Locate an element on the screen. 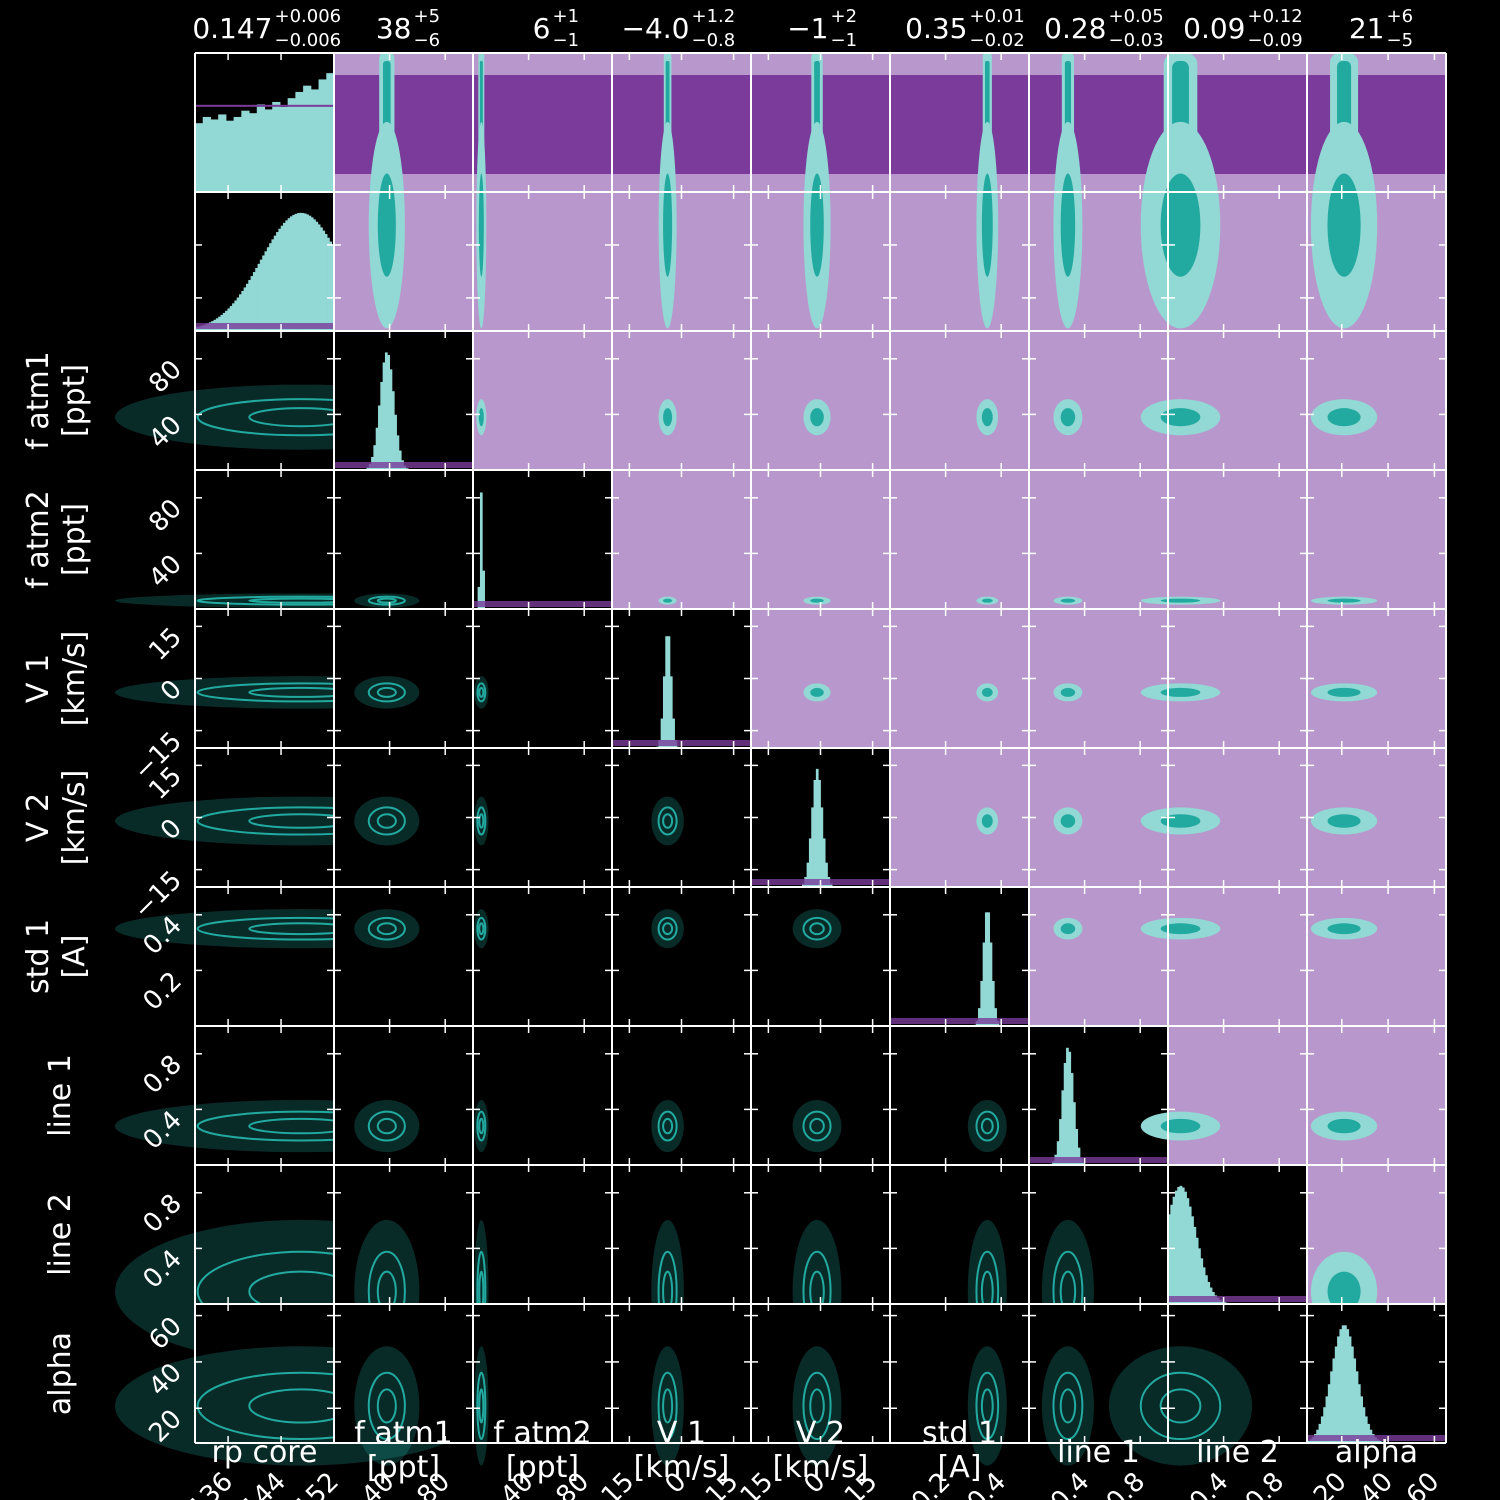 This screenshot has height=1500, width=1500. column-title-plus: +1.2 is located at coordinates (714, 16).